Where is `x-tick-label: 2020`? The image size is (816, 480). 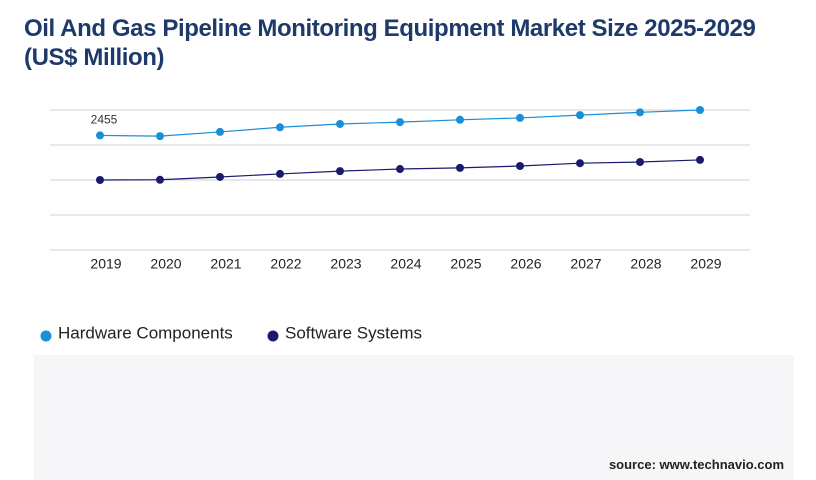
x-tick-label: 2020 is located at coordinates (165, 264).